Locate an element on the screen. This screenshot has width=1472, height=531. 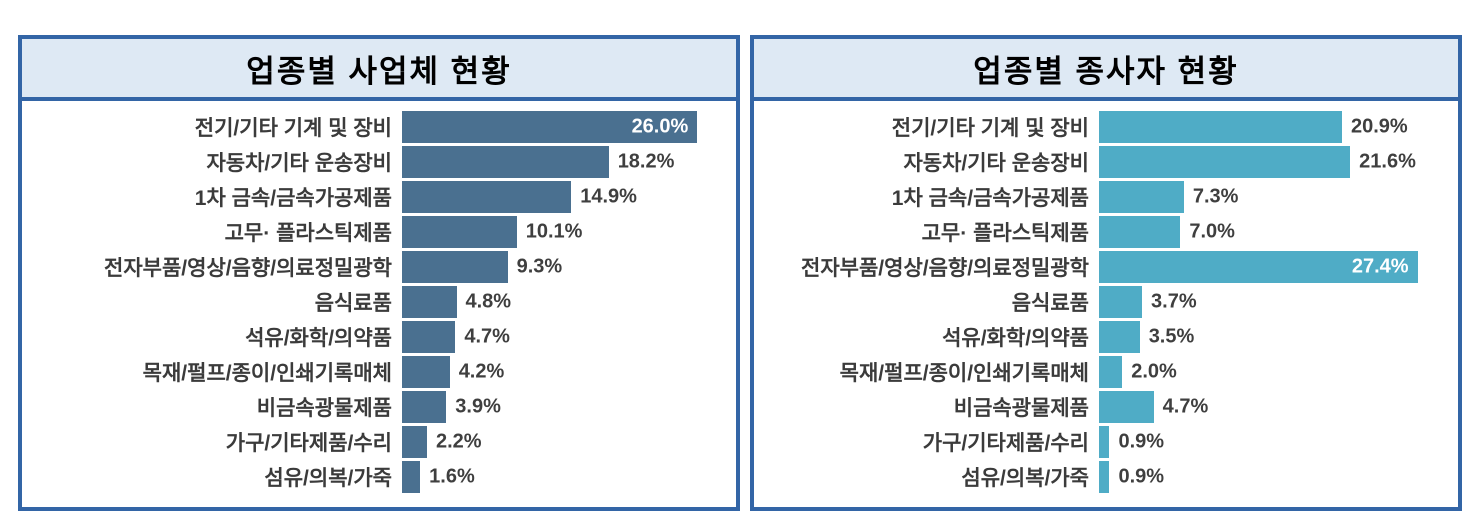
bar-track: 3.9% is located at coordinates (561, 407).